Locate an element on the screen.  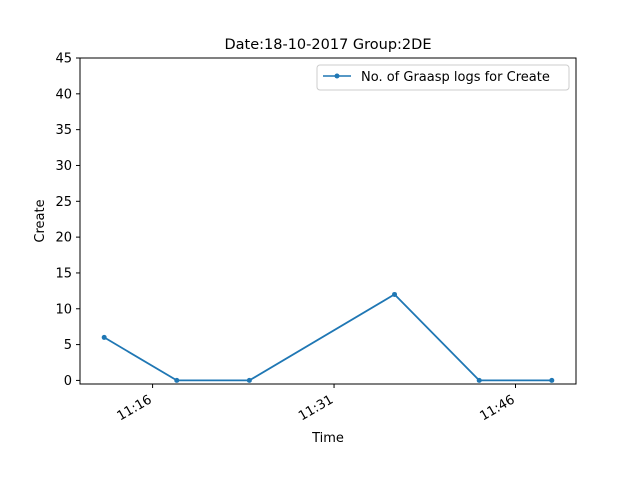
x-axis-label: Time is located at coordinates (327, 438).